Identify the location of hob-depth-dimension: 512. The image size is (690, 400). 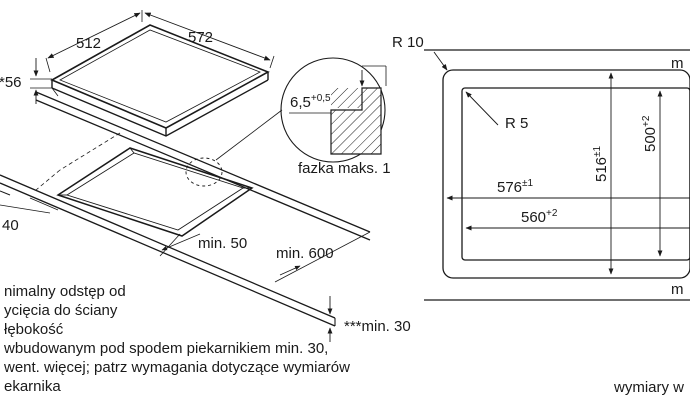
(94, 41).